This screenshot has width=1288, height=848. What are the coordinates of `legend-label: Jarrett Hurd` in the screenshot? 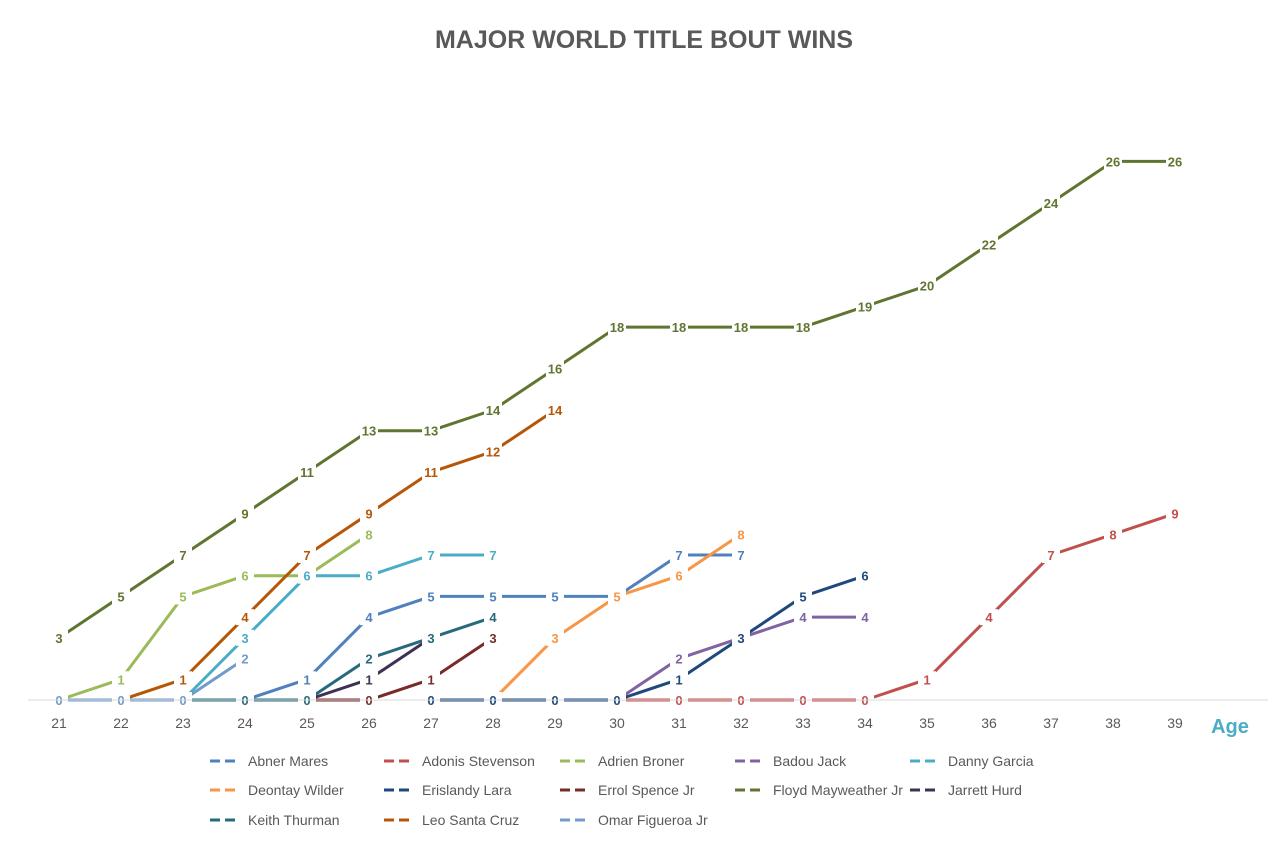 It's located at (985, 790).